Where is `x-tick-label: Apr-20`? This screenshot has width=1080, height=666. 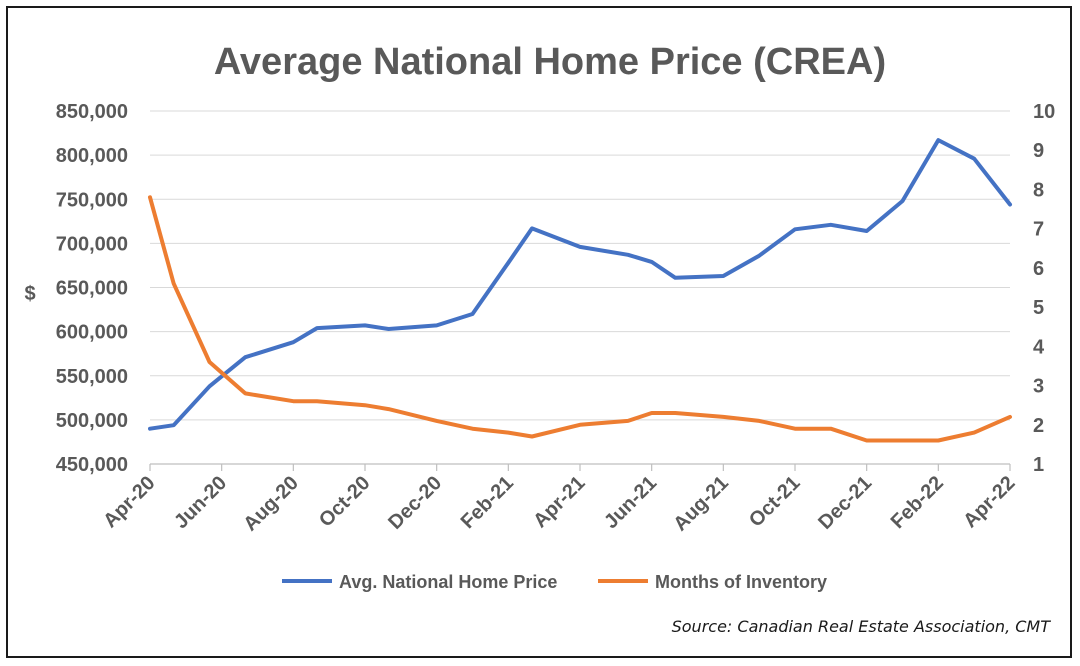 x-tick-label: Apr-20 is located at coordinates (129, 502).